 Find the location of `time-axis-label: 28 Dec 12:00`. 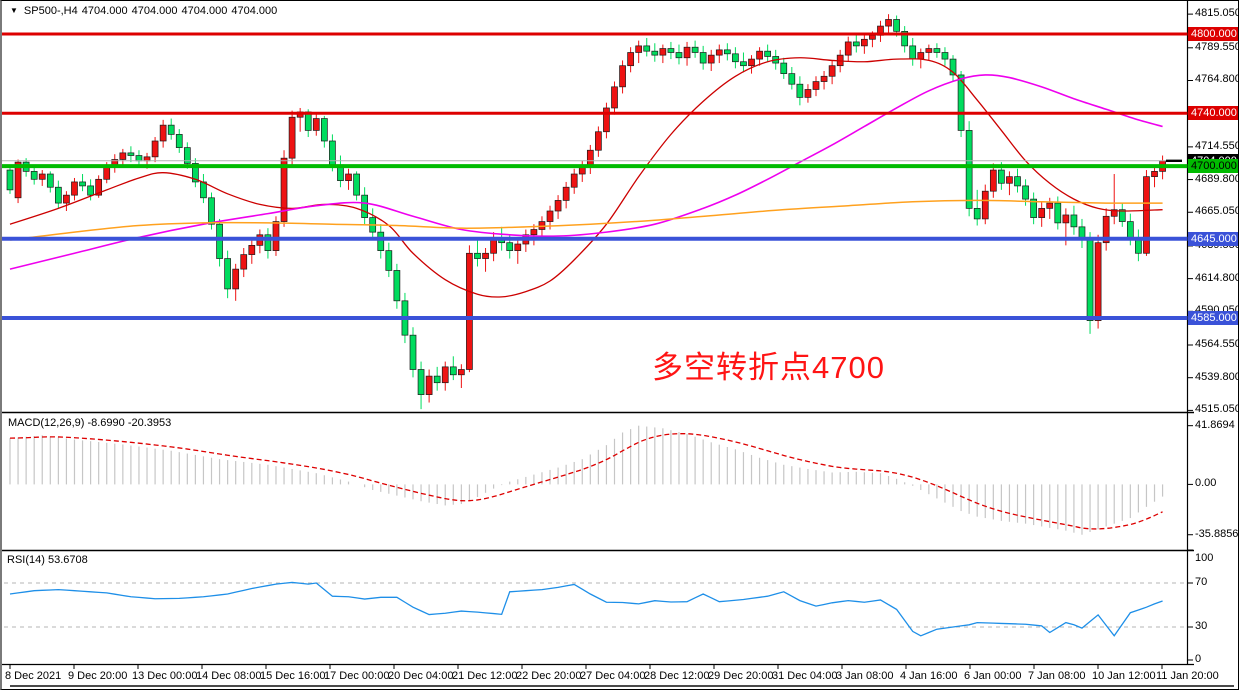

time-axis-label: 28 Dec 12:00 is located at coordinates (677, 676).